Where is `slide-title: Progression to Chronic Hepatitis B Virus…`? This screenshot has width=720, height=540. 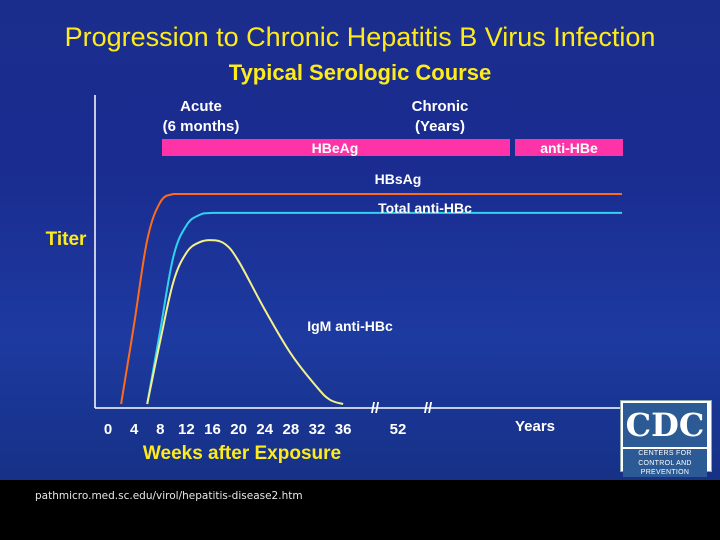 slide-title: Progression to Chronic Hepatitis B Virus… is located at coordinates (360, 37).